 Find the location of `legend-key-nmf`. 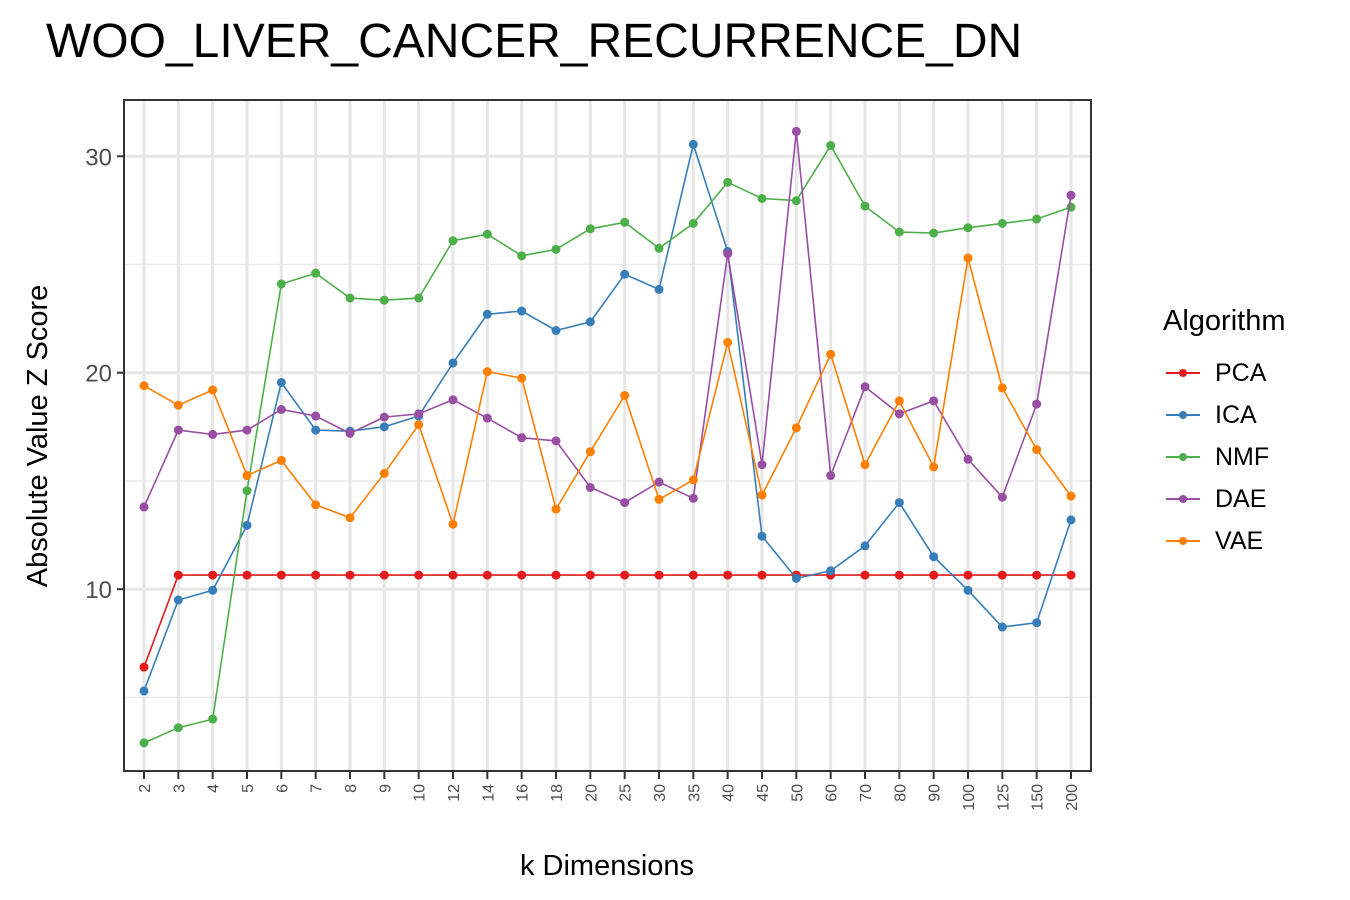

legend-key-nmf is located at coordinates (1183, 457).